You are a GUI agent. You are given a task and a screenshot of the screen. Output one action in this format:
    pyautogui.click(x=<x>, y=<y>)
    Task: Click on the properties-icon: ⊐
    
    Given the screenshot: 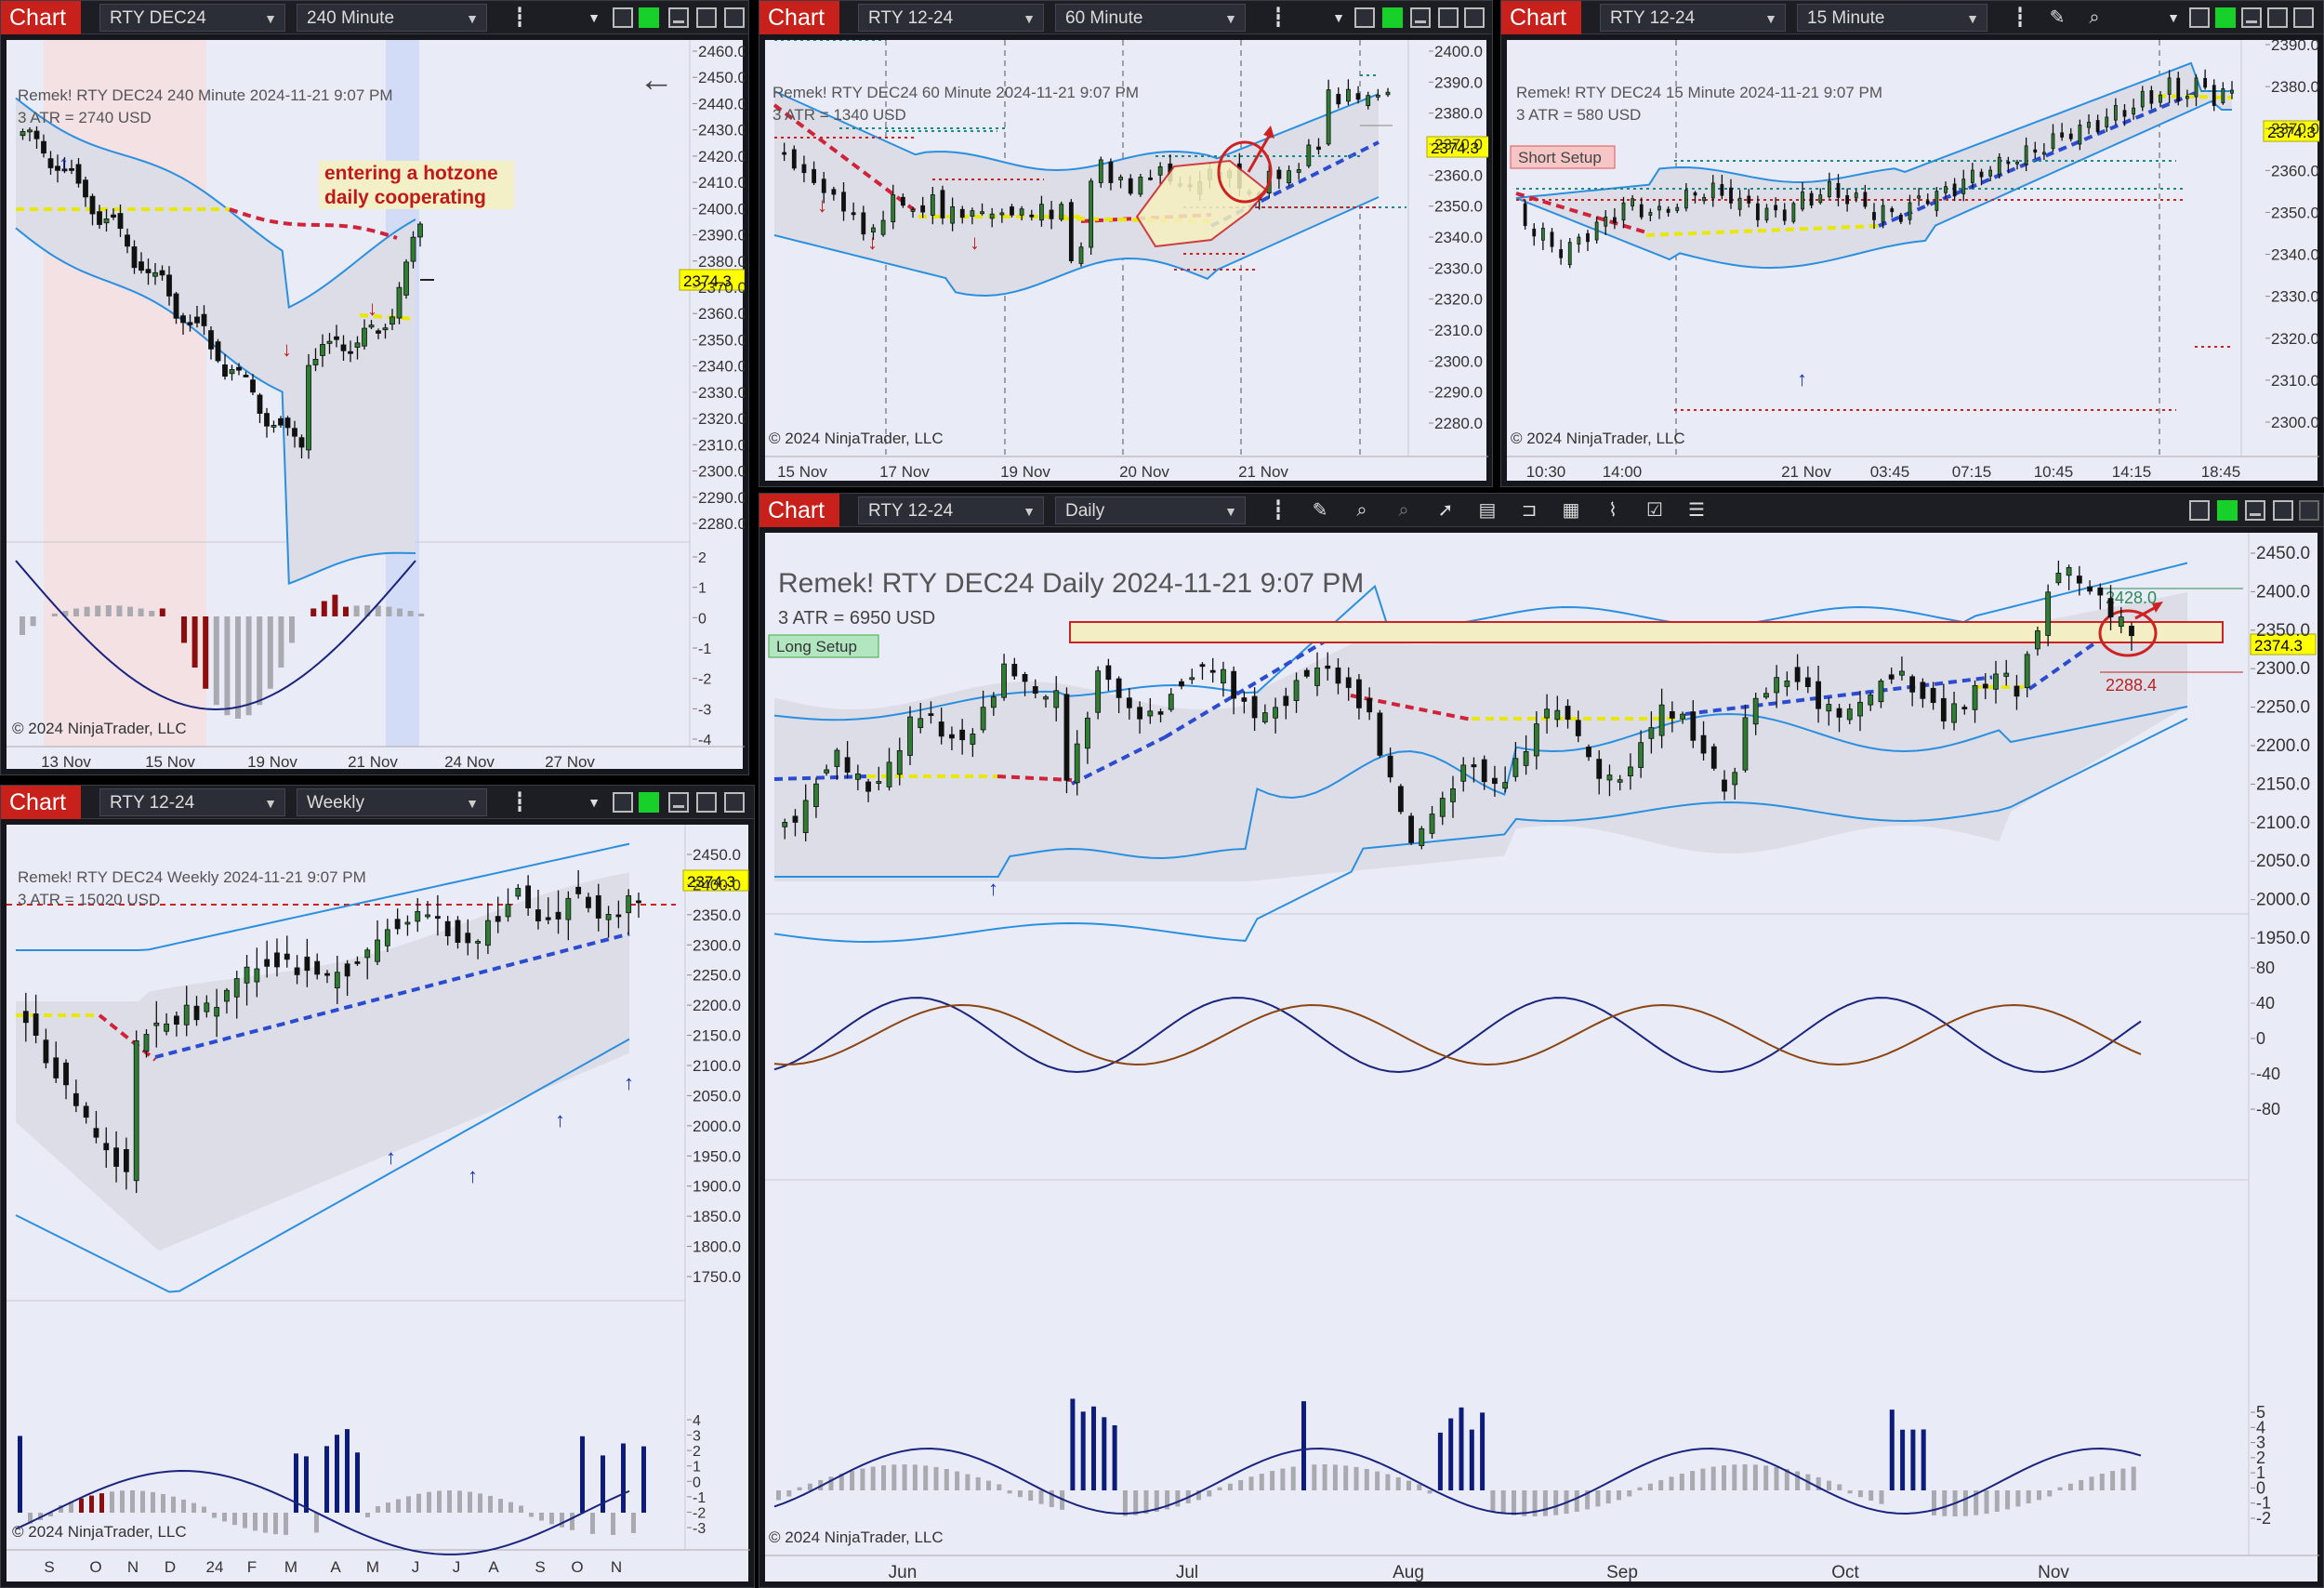 What is the action you would take?
    pyautogui.click(x=1529, y=510)
    